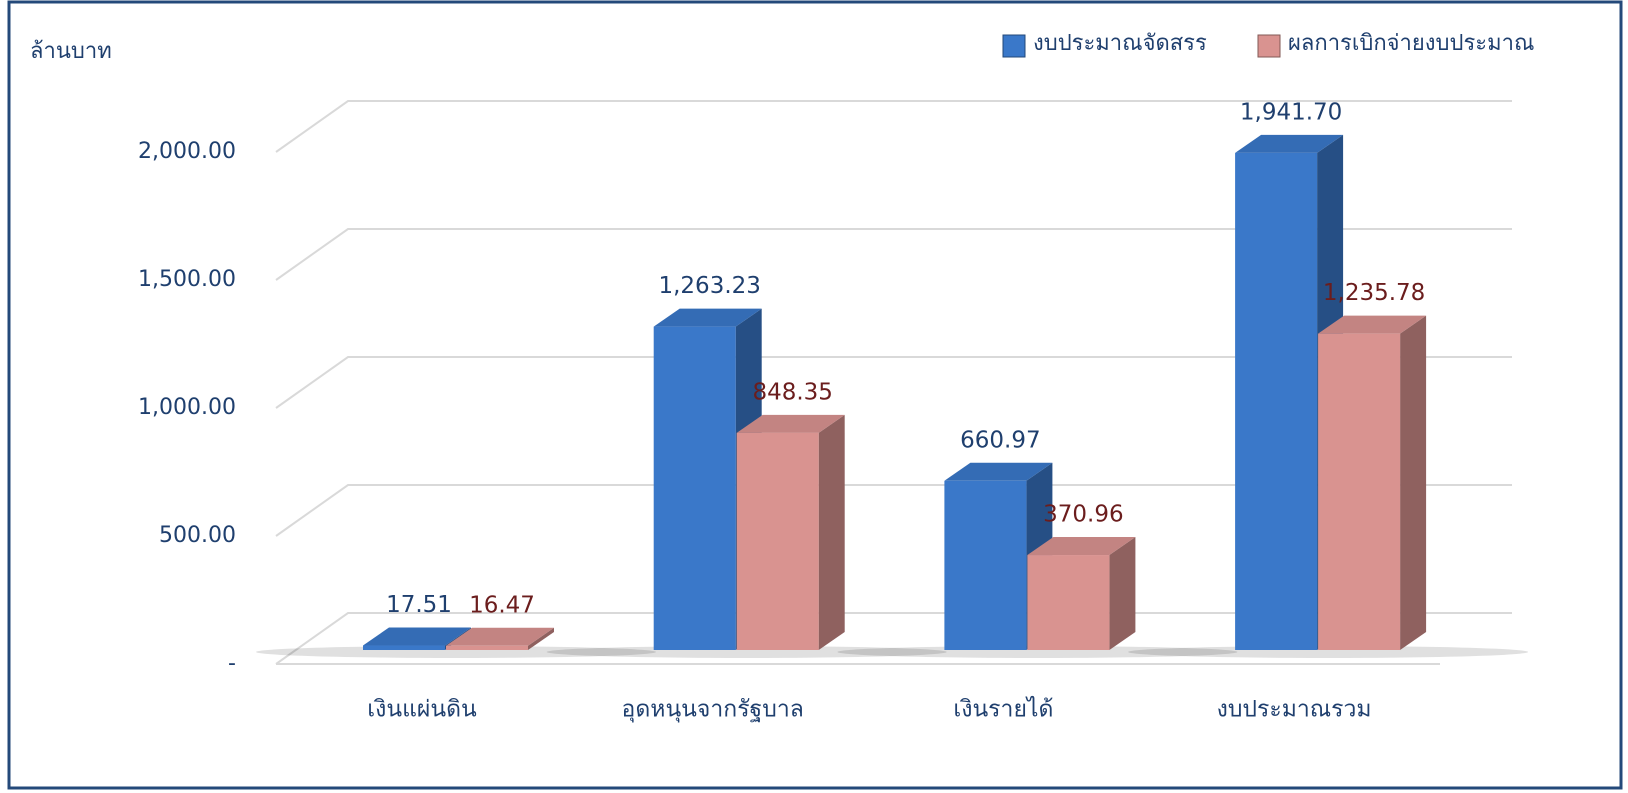  What do you see at coordinates (187, 407) in the screenshot?
I see `y-tick-label: 1,000.00` at bounding box center [187, 407].